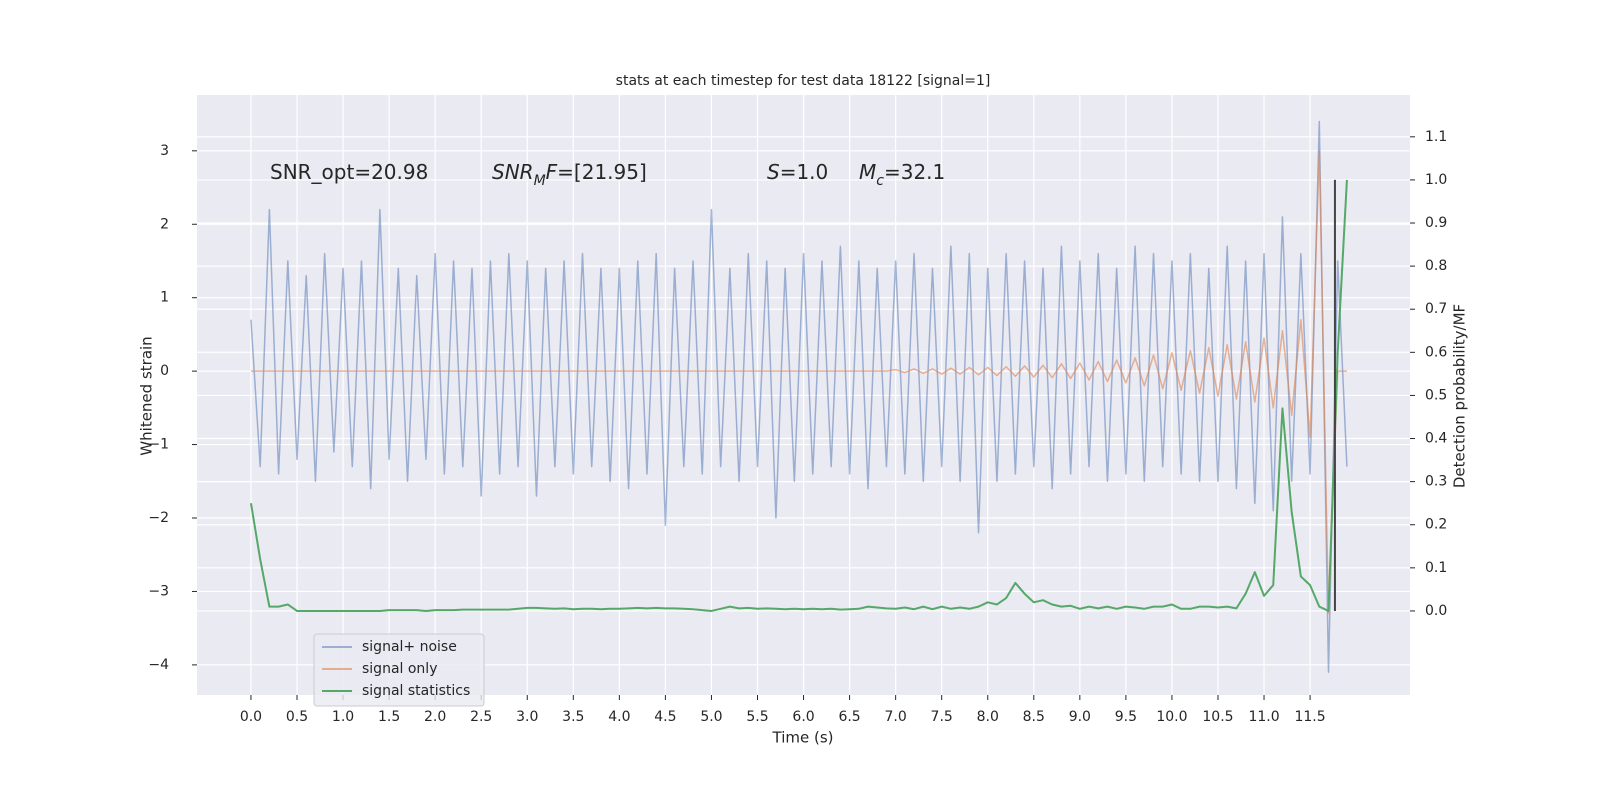  I want to click on y-tick-label: 2, so click(164, 224).